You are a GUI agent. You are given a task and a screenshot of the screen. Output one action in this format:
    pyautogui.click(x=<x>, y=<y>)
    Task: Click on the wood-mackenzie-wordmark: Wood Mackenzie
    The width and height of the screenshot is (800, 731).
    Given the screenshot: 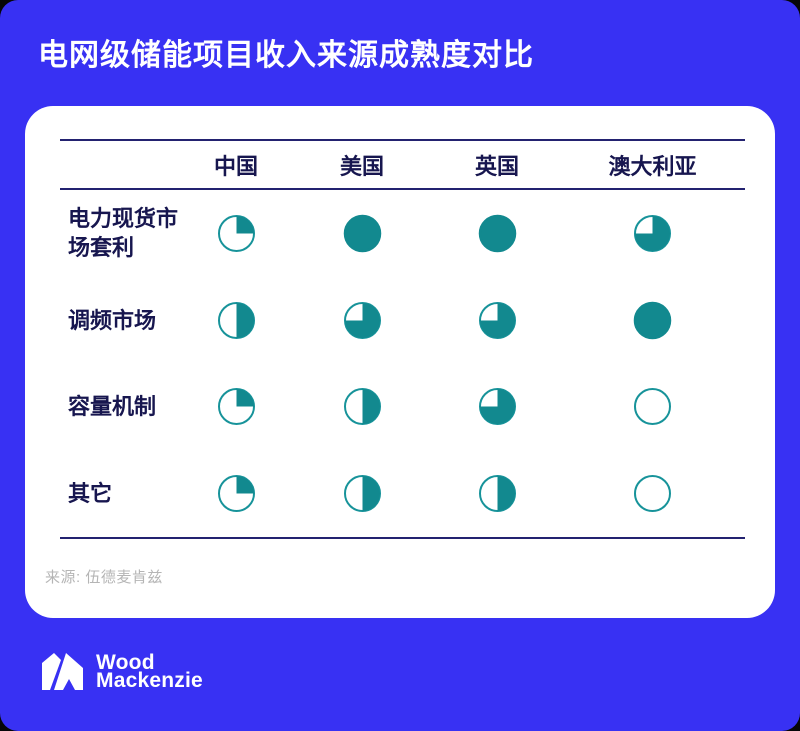 What is the action you would take?
    pyautogui.click(x=149, y=671)
    